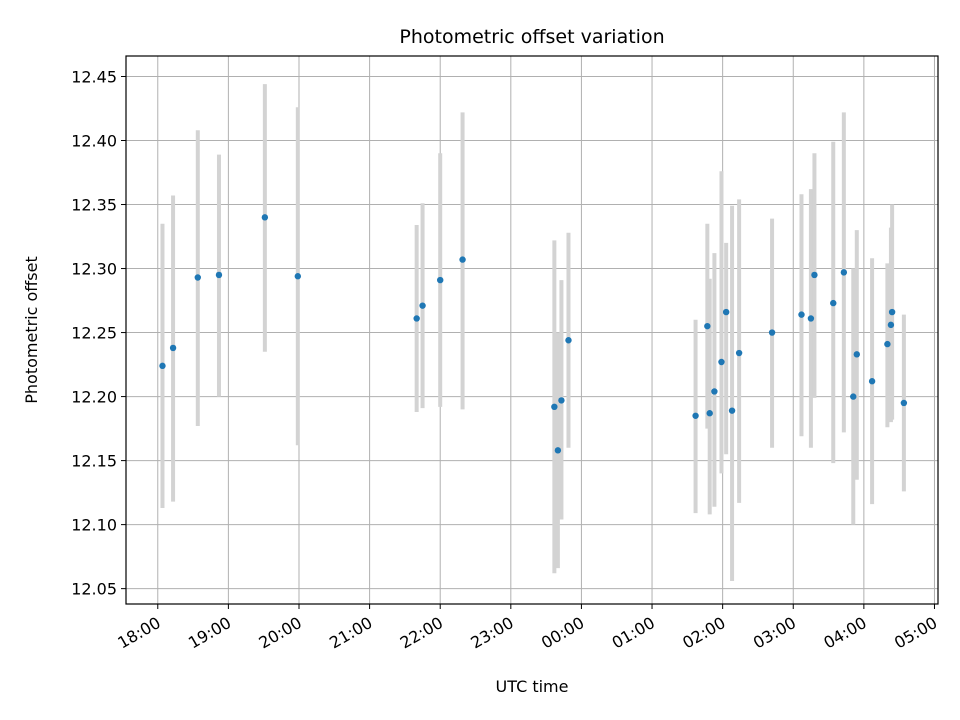  Describe the element at coordinates (350, 633) in the screenshot. I see `x-tick-label: 21:00` at that location.